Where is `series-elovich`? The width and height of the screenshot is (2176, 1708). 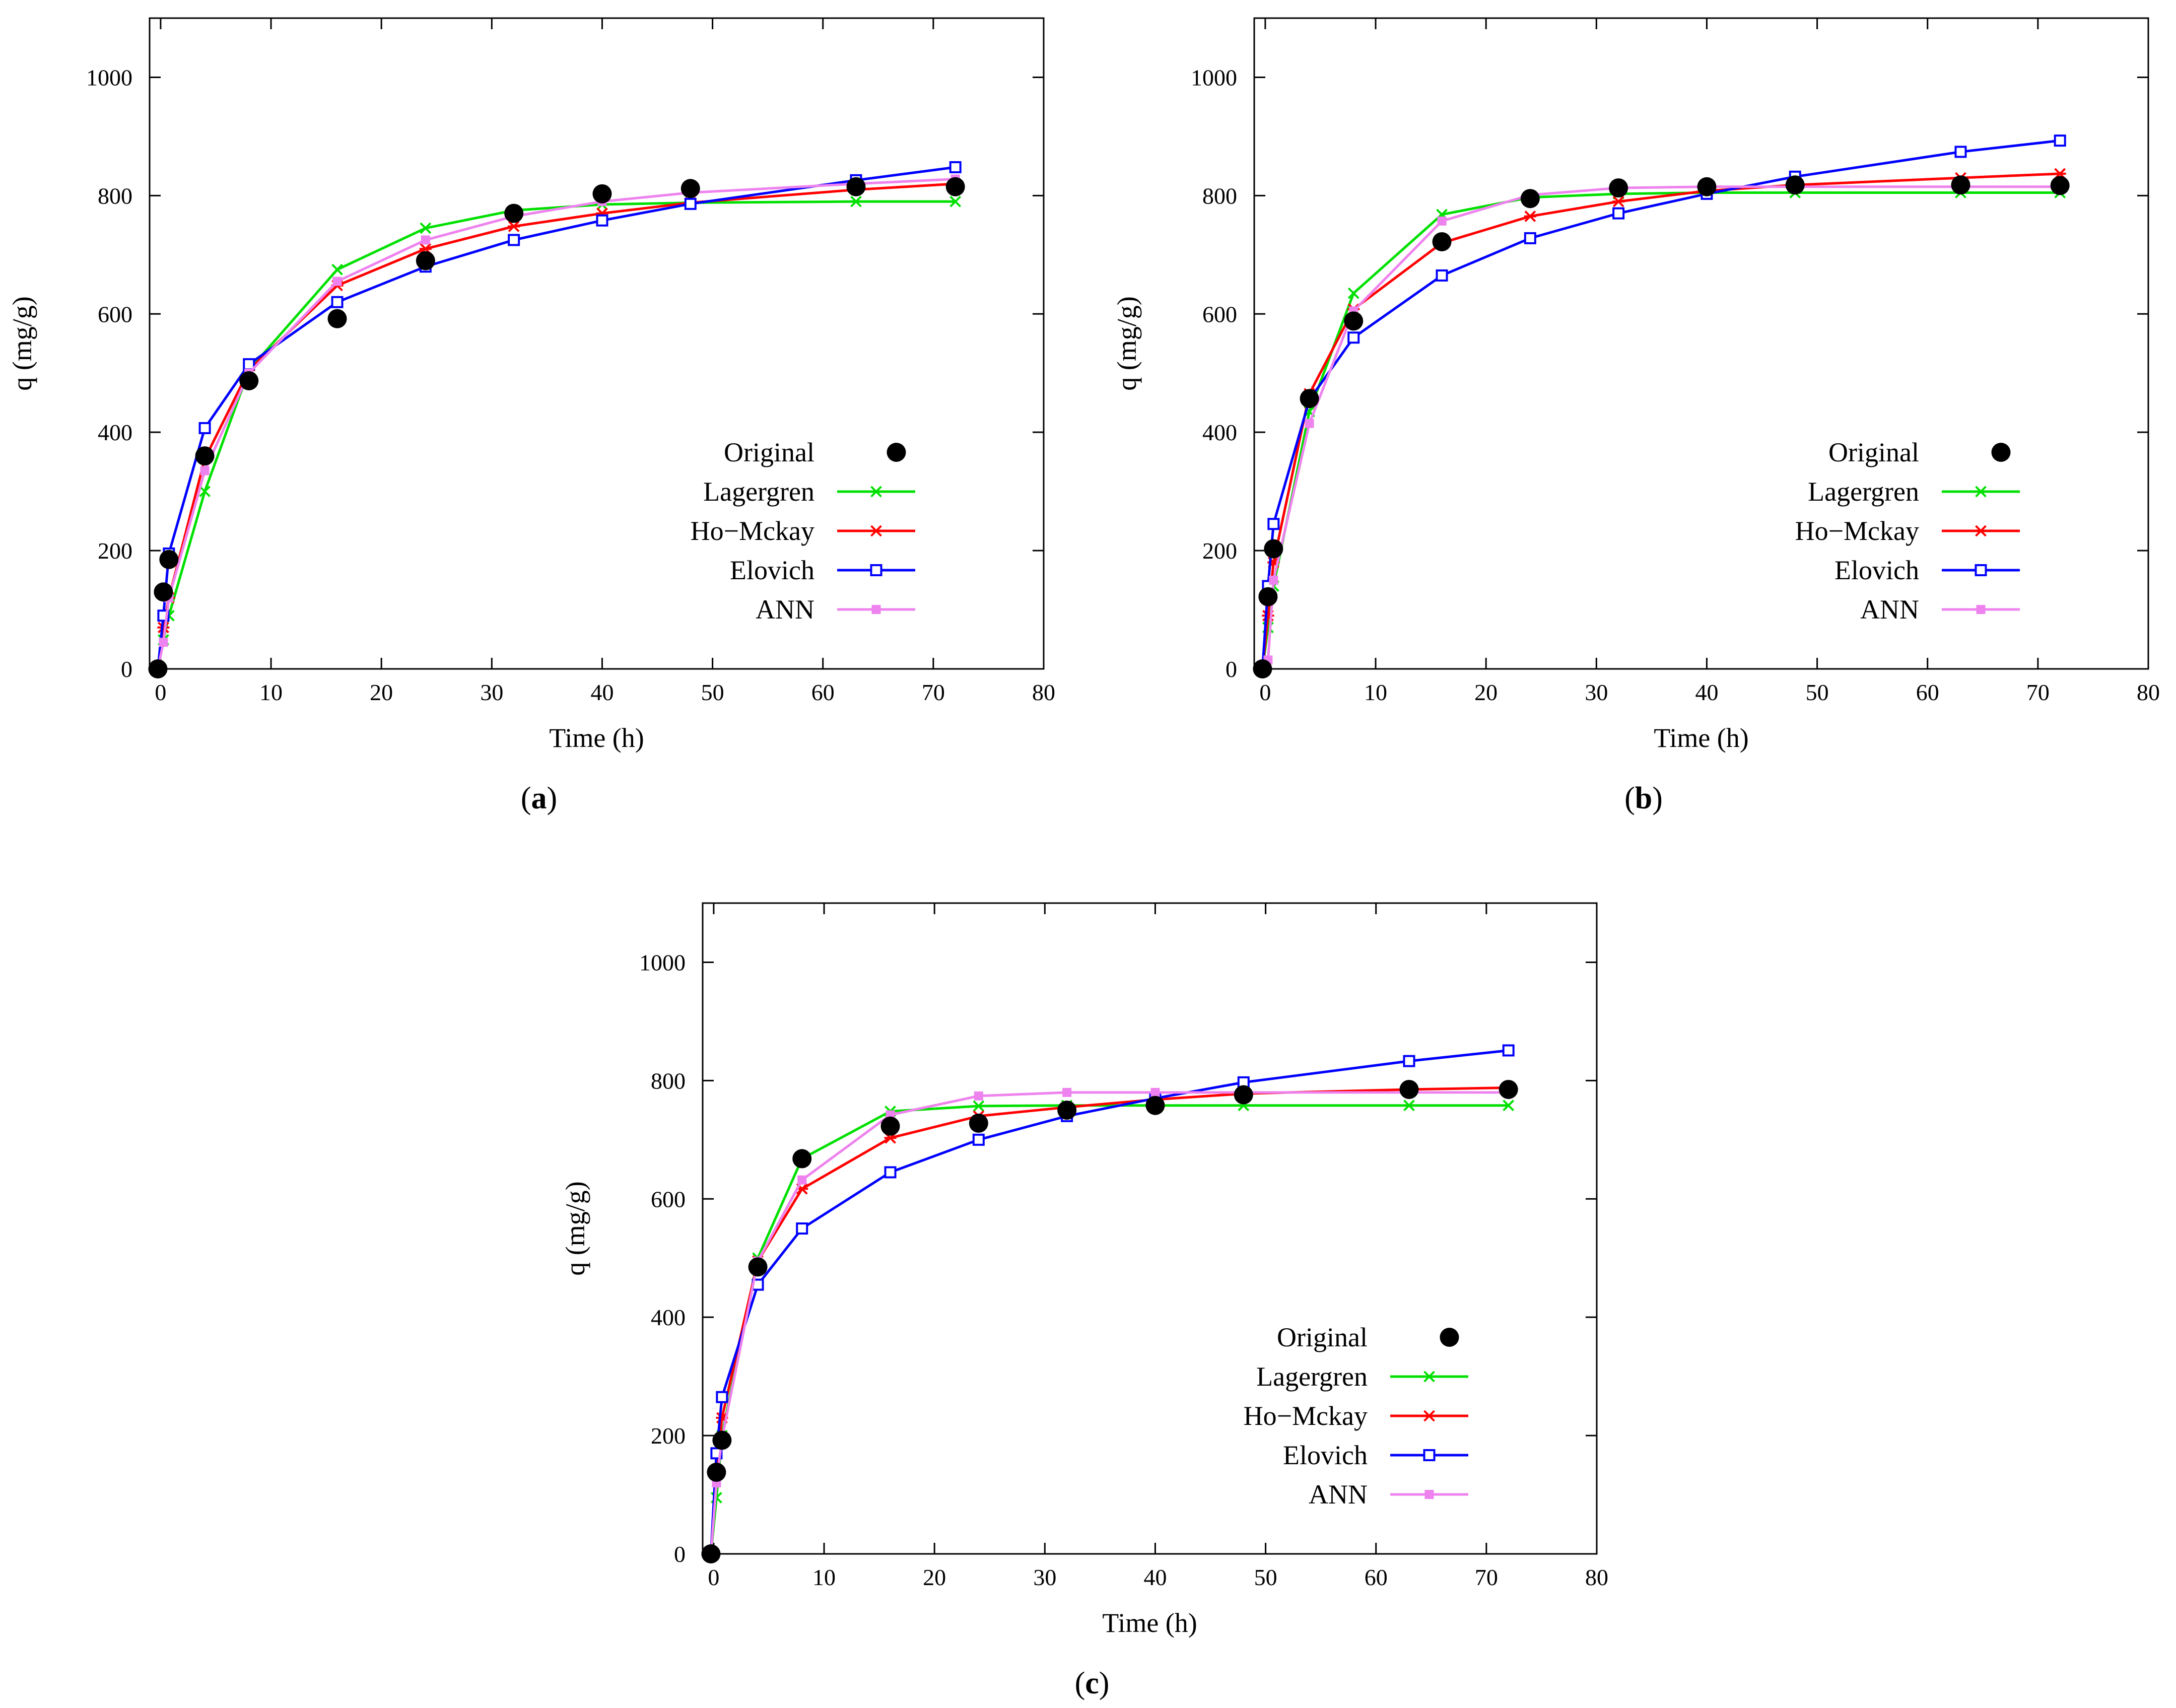
series-elovich is located at coordinates (557, 418).